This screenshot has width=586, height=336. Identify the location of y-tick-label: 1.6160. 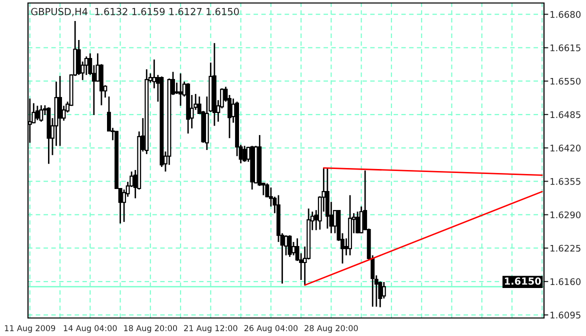
(565, 282).